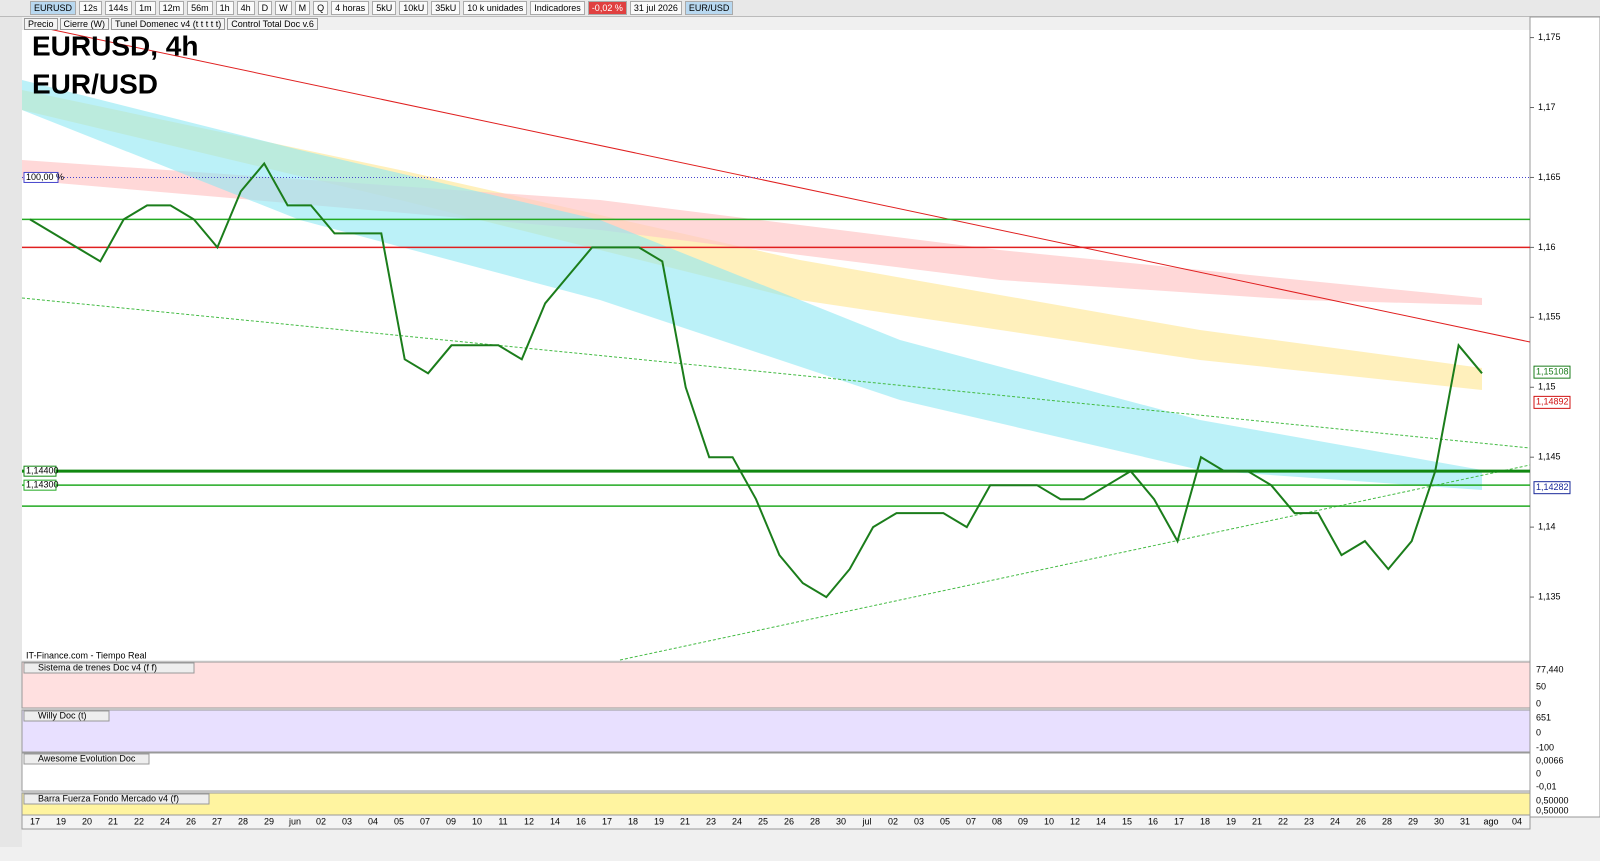  Describe the element at coordinates (1543, 717) in the screenshot. I see `panel-axis-label: 651` at that location.